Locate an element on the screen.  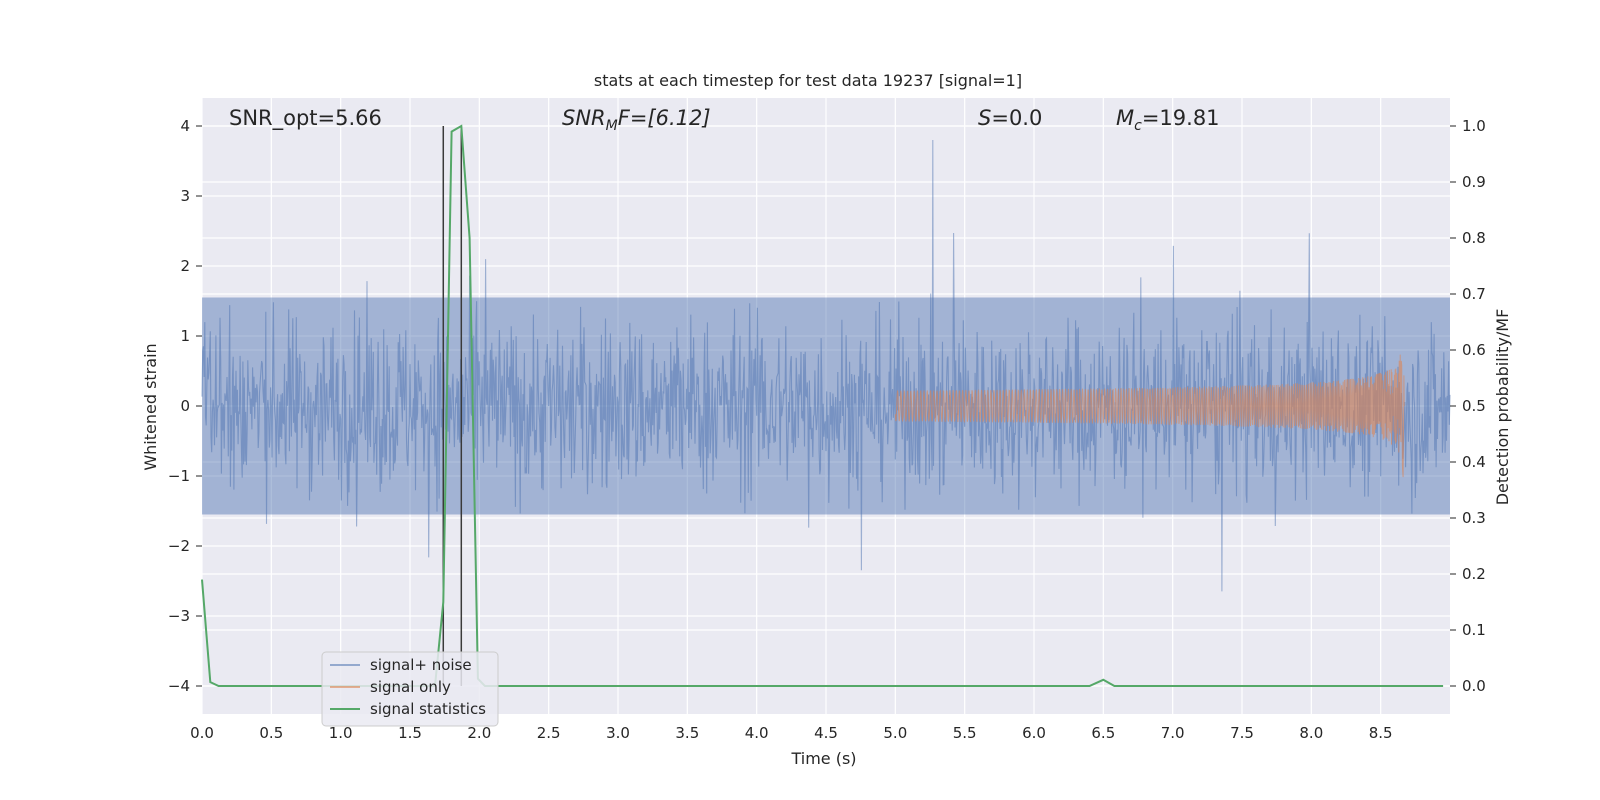
x-tick-label: 4.0 is located at coordinates (757, 733).